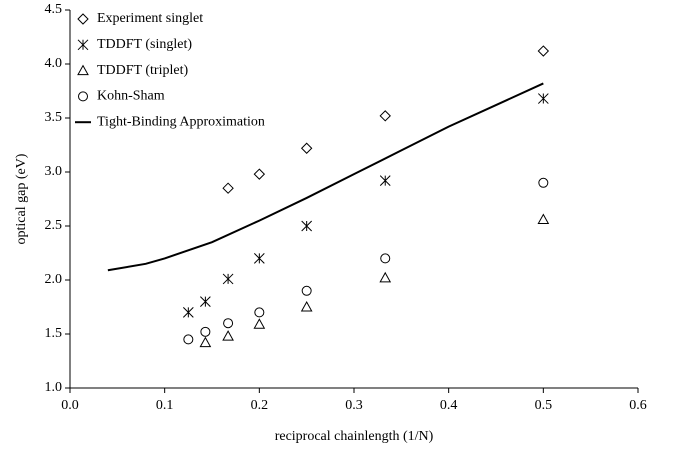 The image size is (675, 453). Describe the element at coordinates (144, 44) in the screenshot. I see `legend-label: TDDFT (singlet)` at that location.